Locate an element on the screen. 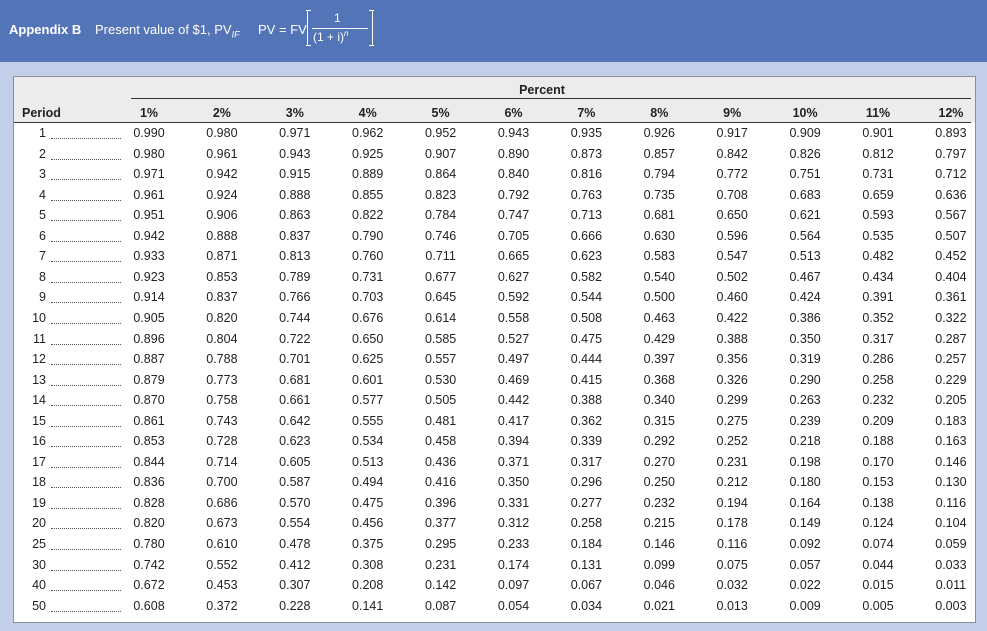 This screenshot has width=987, height=631. cell-value: 0.124 is located at coordinates (878, 523).